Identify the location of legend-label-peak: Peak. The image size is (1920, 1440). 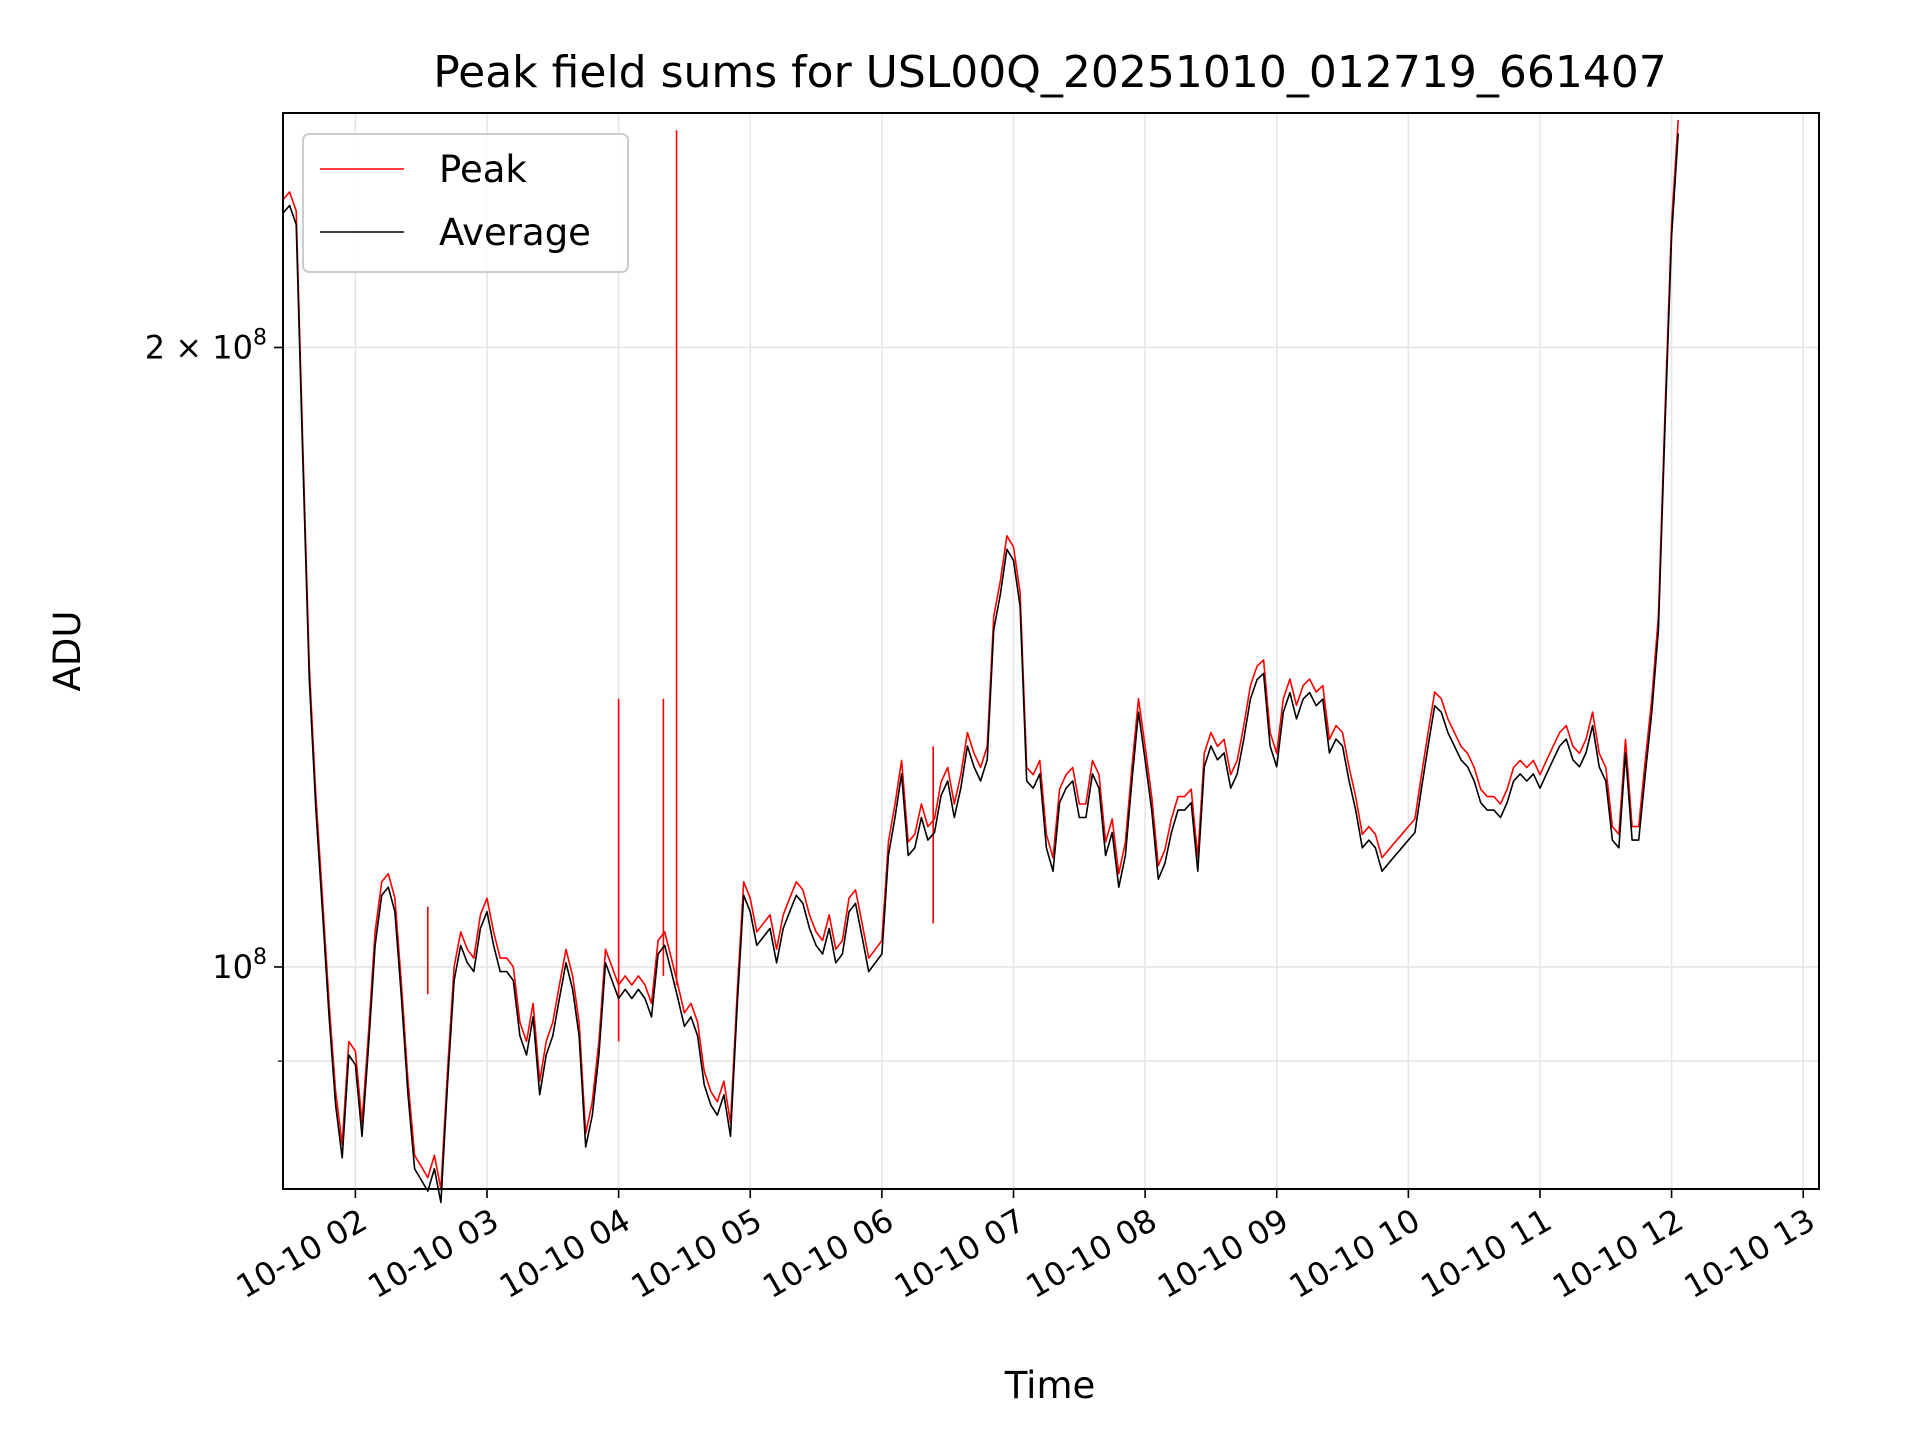
(483, 169).